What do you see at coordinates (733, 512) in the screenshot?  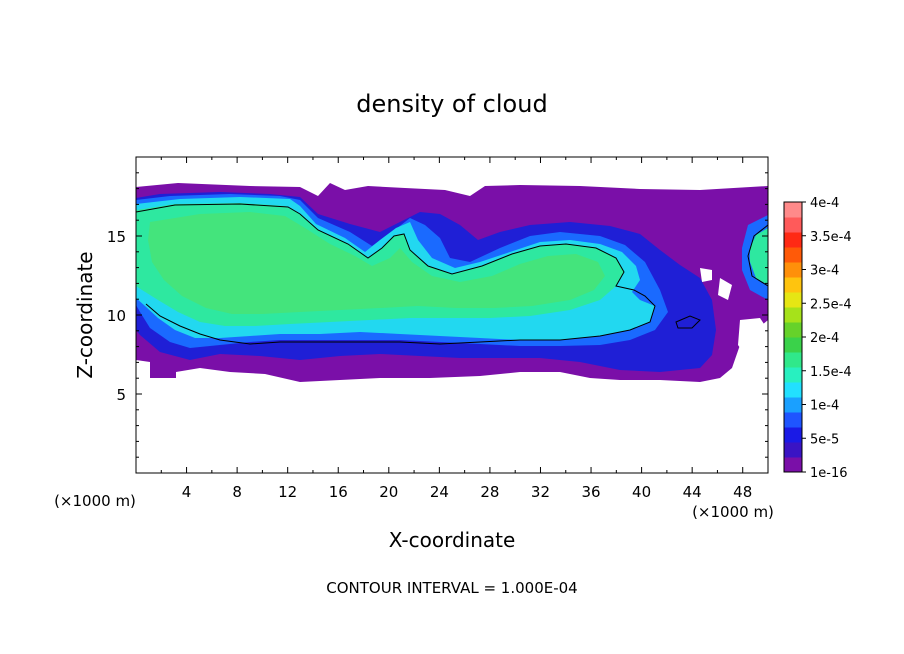 I see `x-unit-label: (×1000 m)` at bounding box center [733, 512].